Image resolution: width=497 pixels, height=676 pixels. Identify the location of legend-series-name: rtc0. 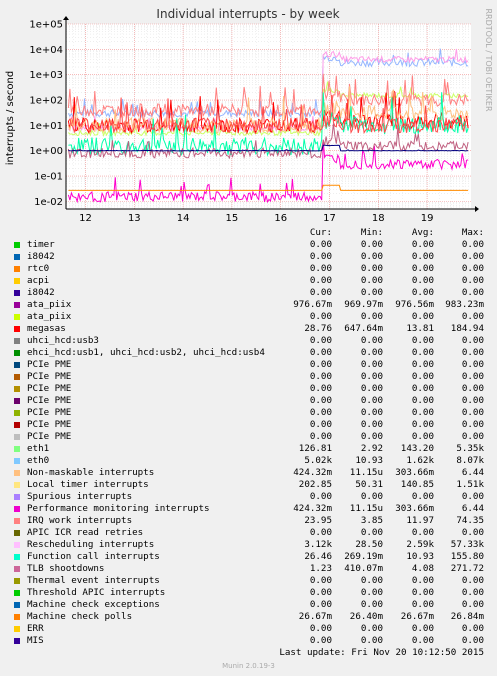
(38, 268).